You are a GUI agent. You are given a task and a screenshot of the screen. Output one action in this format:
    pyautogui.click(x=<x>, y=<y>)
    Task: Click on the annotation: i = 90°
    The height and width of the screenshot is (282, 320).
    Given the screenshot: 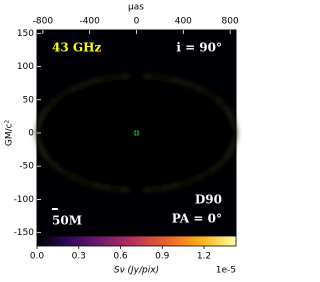 What is the action you would take?
    pyautogui.click(x=199, y=48)
    